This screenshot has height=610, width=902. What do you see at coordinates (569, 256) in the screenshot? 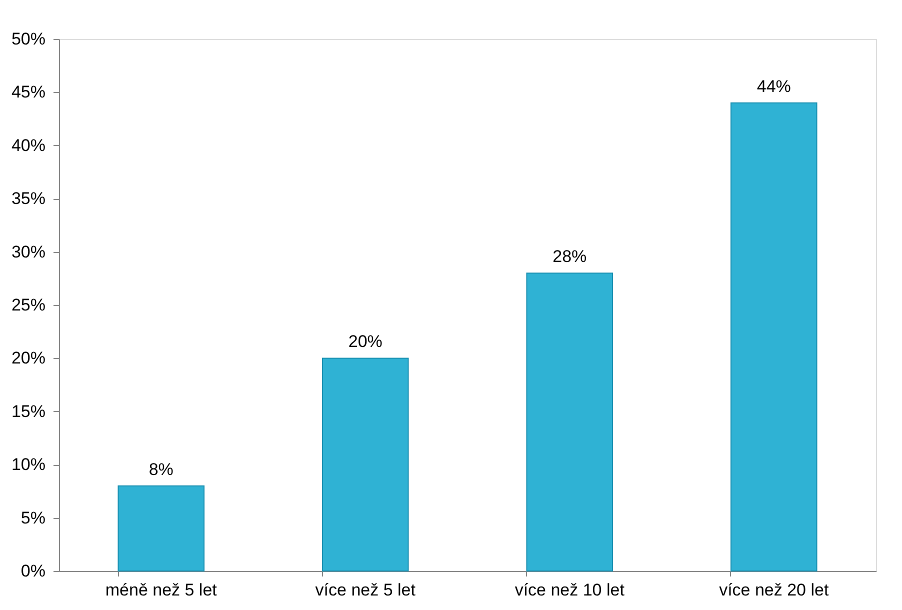
I see `data-label: 28%` at bounding box center [569, 256].